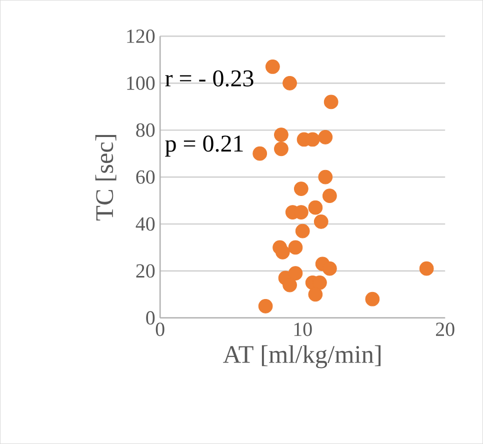 The width and height of the screenshot is (483, 444). I want to click on y-tick-label: 80, so click(145, 130).